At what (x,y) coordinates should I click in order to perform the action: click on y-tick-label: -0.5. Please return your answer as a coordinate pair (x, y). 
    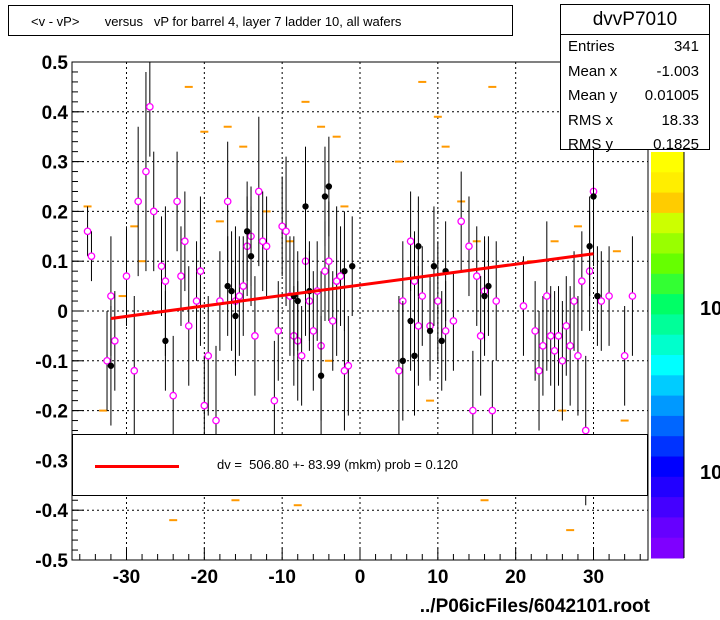
    Looking at the image, I should click on (51, 561).